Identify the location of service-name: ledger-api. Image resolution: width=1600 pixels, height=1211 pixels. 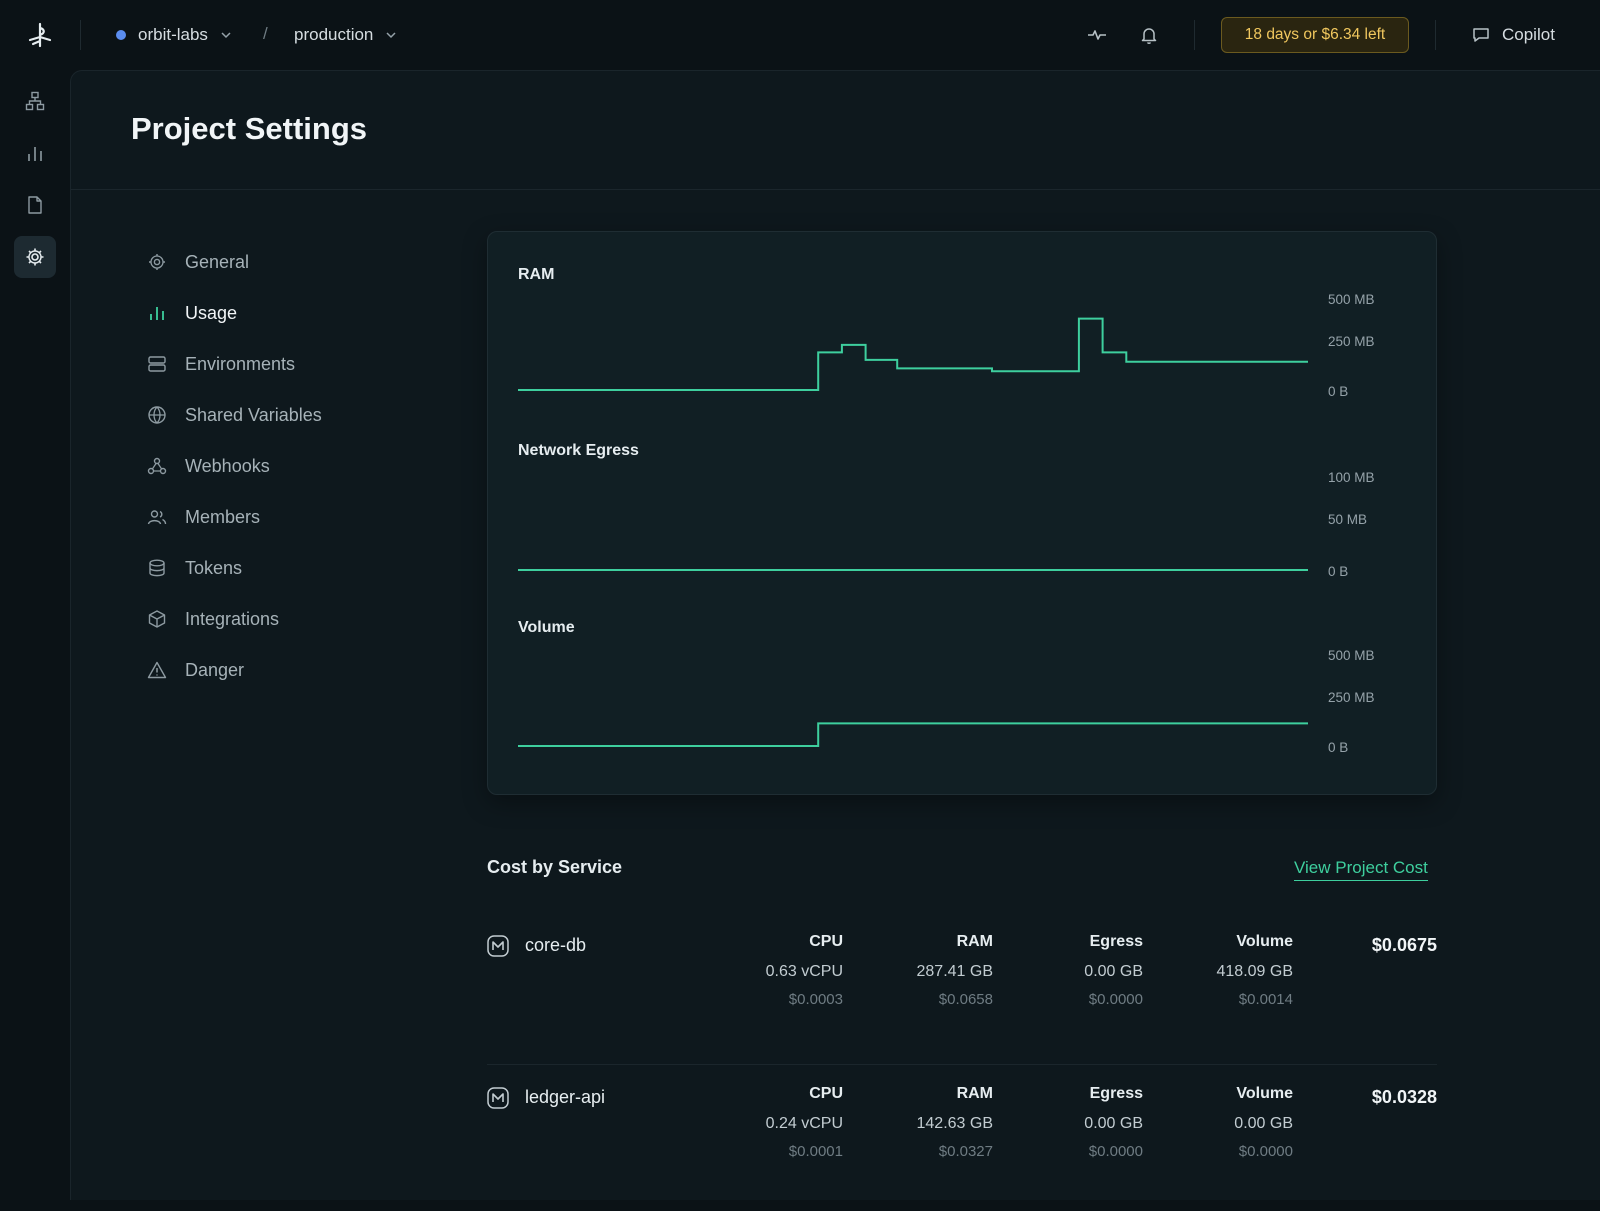
(565, 1097).